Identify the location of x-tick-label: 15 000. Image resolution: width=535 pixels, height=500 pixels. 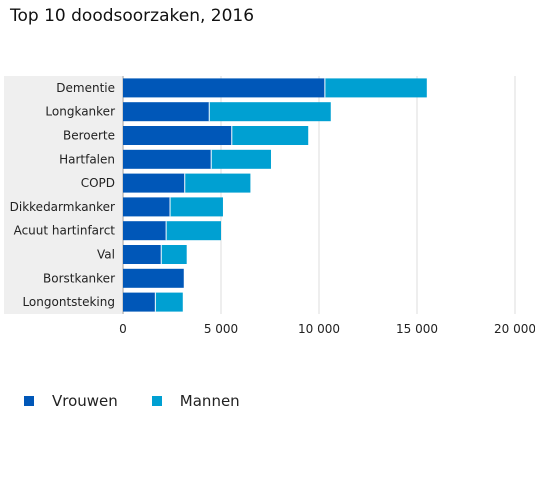
(417, 329).